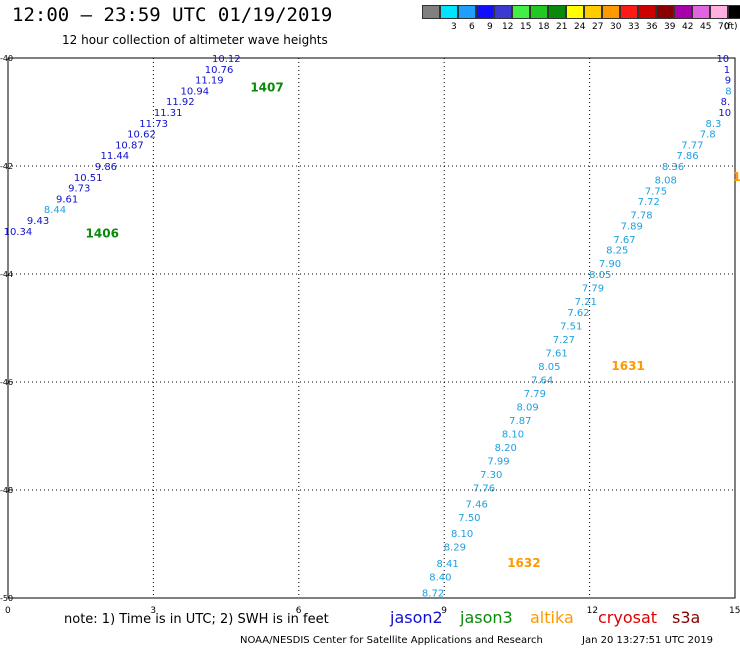  Describe the element at coordinates (115, 156) in the screenshot. I see `wave-height-value: 11.44` at that location.